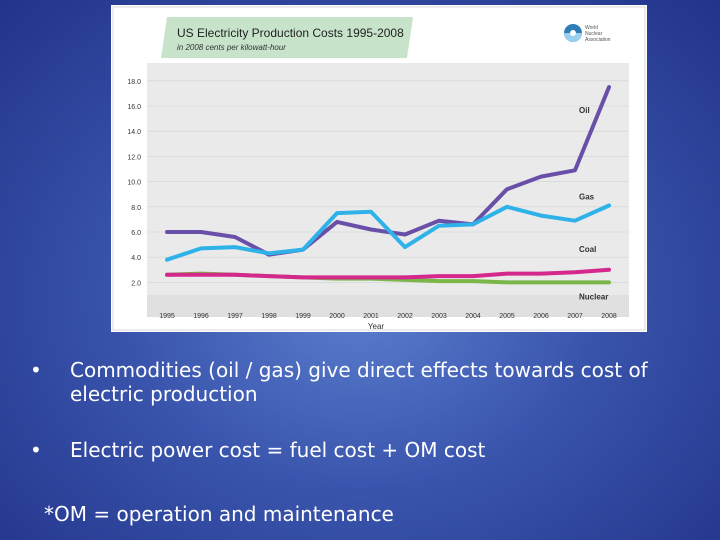 This screenshot has height=540, width=720. Describe the element at coordinates (573, 33) in the screenshot. I see `world-nuclear-logo-icon` at that location.